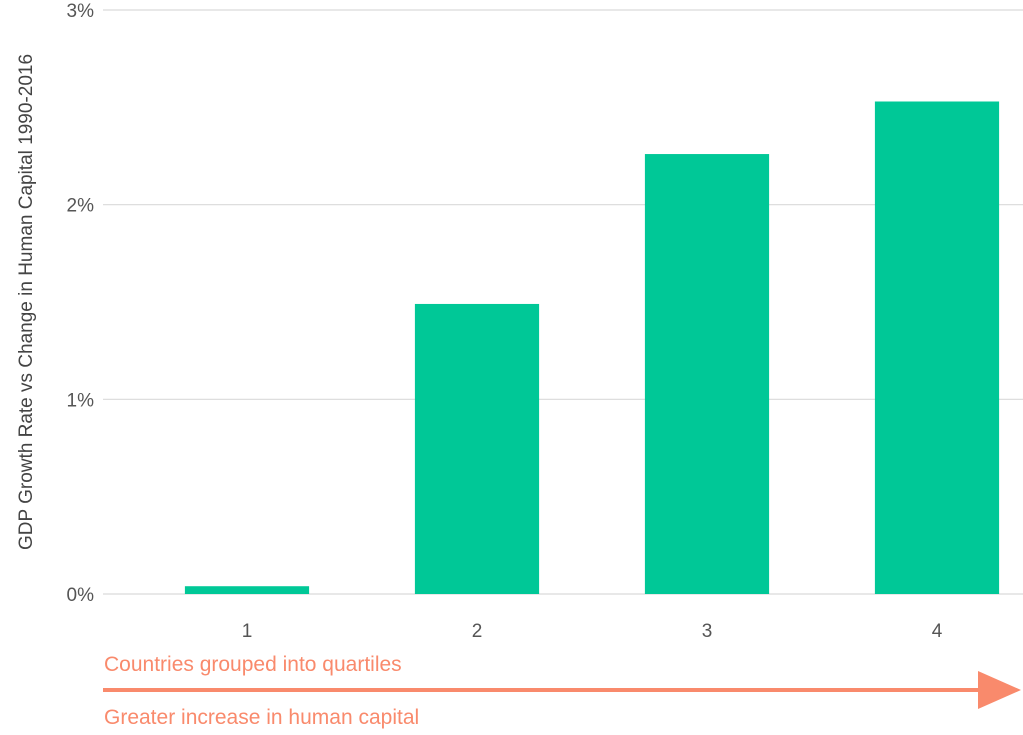 The width and height of the screenshot is (1023, 735). I want to click on y-axis-ticks: 0% 1% 2% 3%, so click(81, 303).